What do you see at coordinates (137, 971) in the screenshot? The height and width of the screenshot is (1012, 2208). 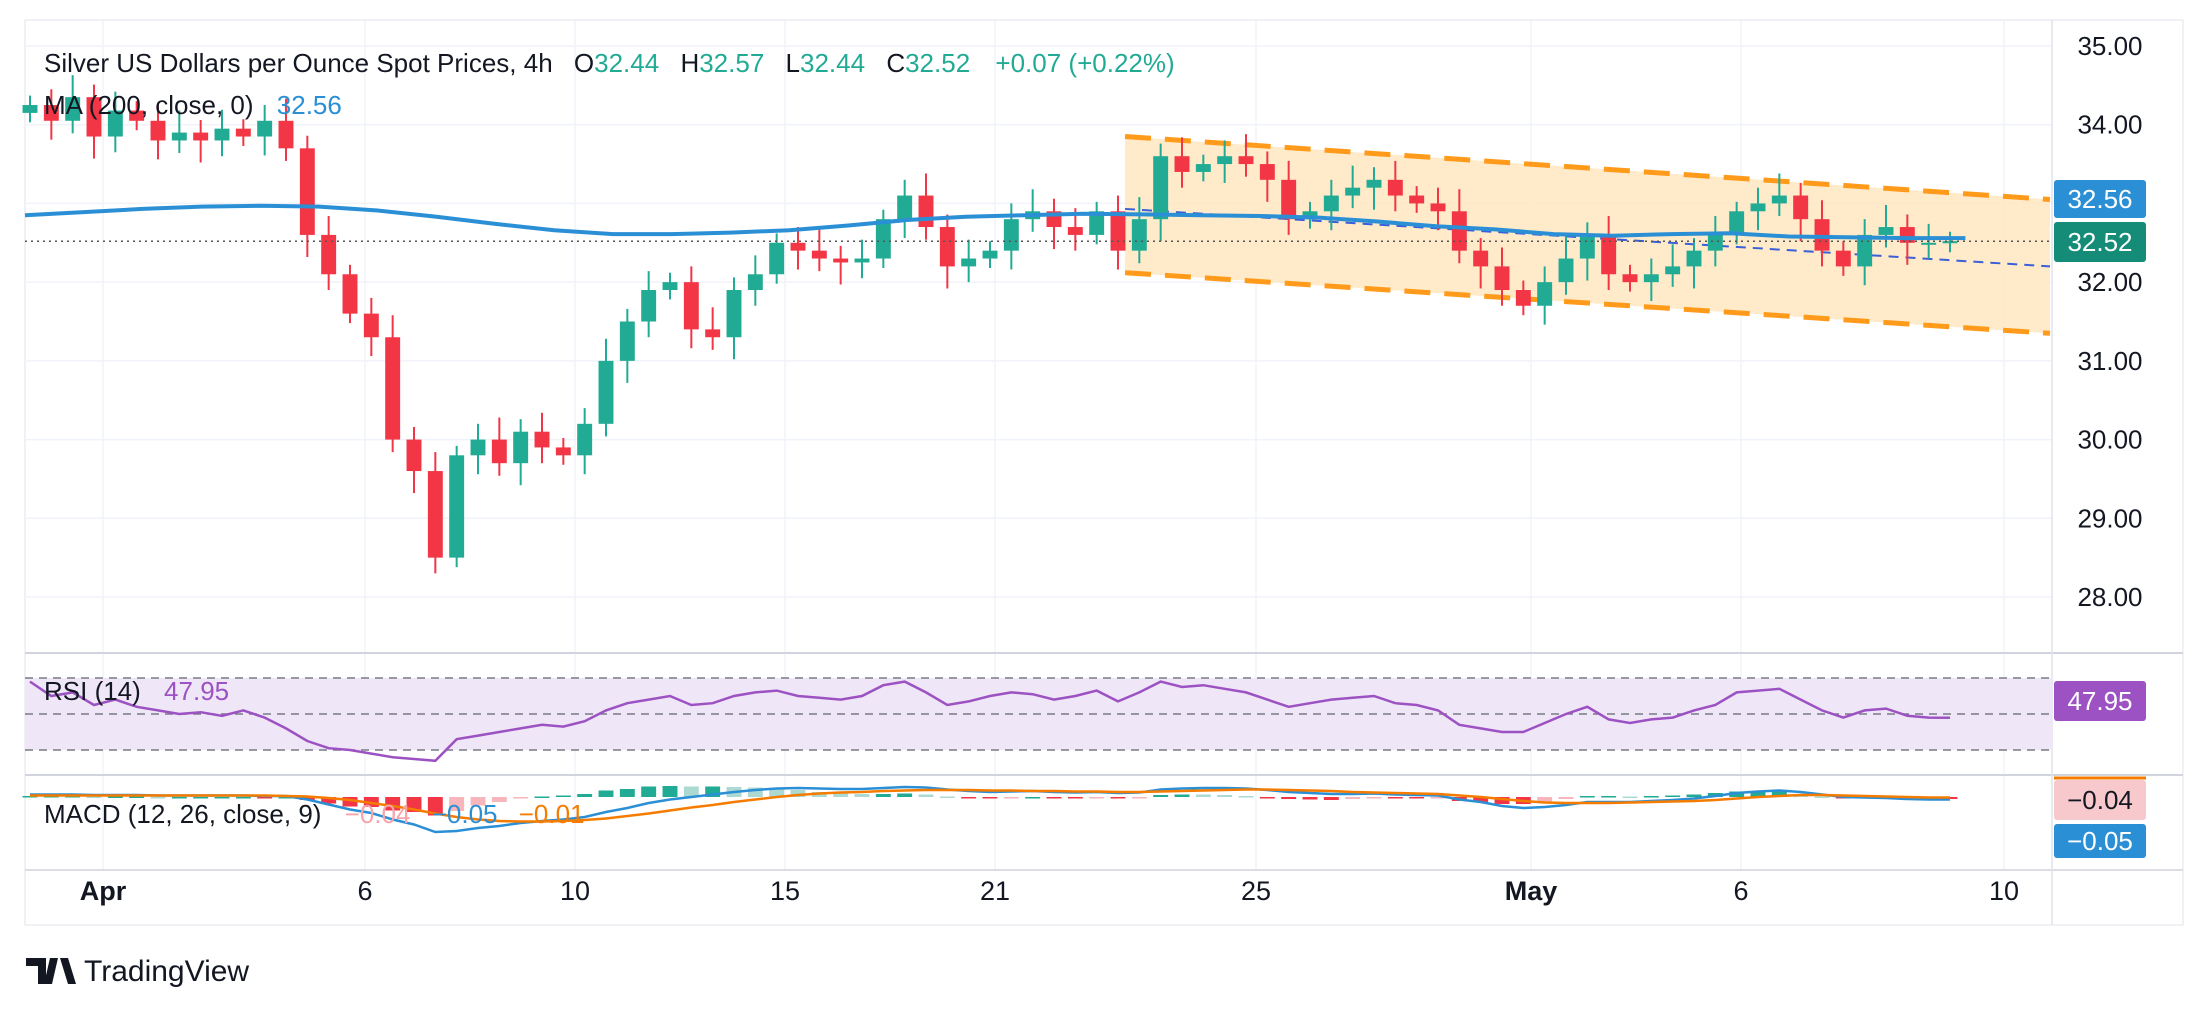 I see `tradingview-logo: TradingView` at bounding box center [137, 971].